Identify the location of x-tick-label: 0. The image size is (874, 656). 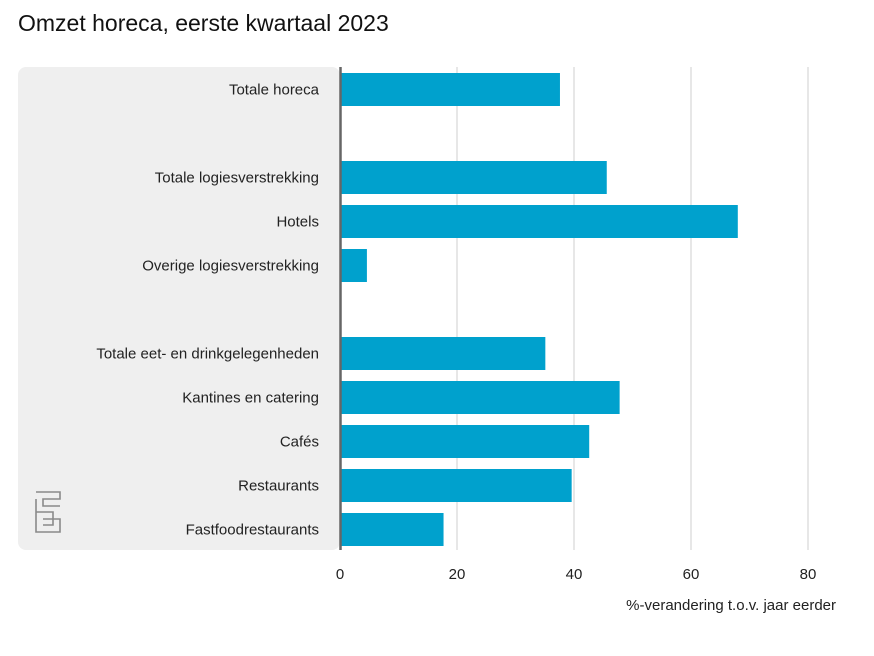
(340, 574).